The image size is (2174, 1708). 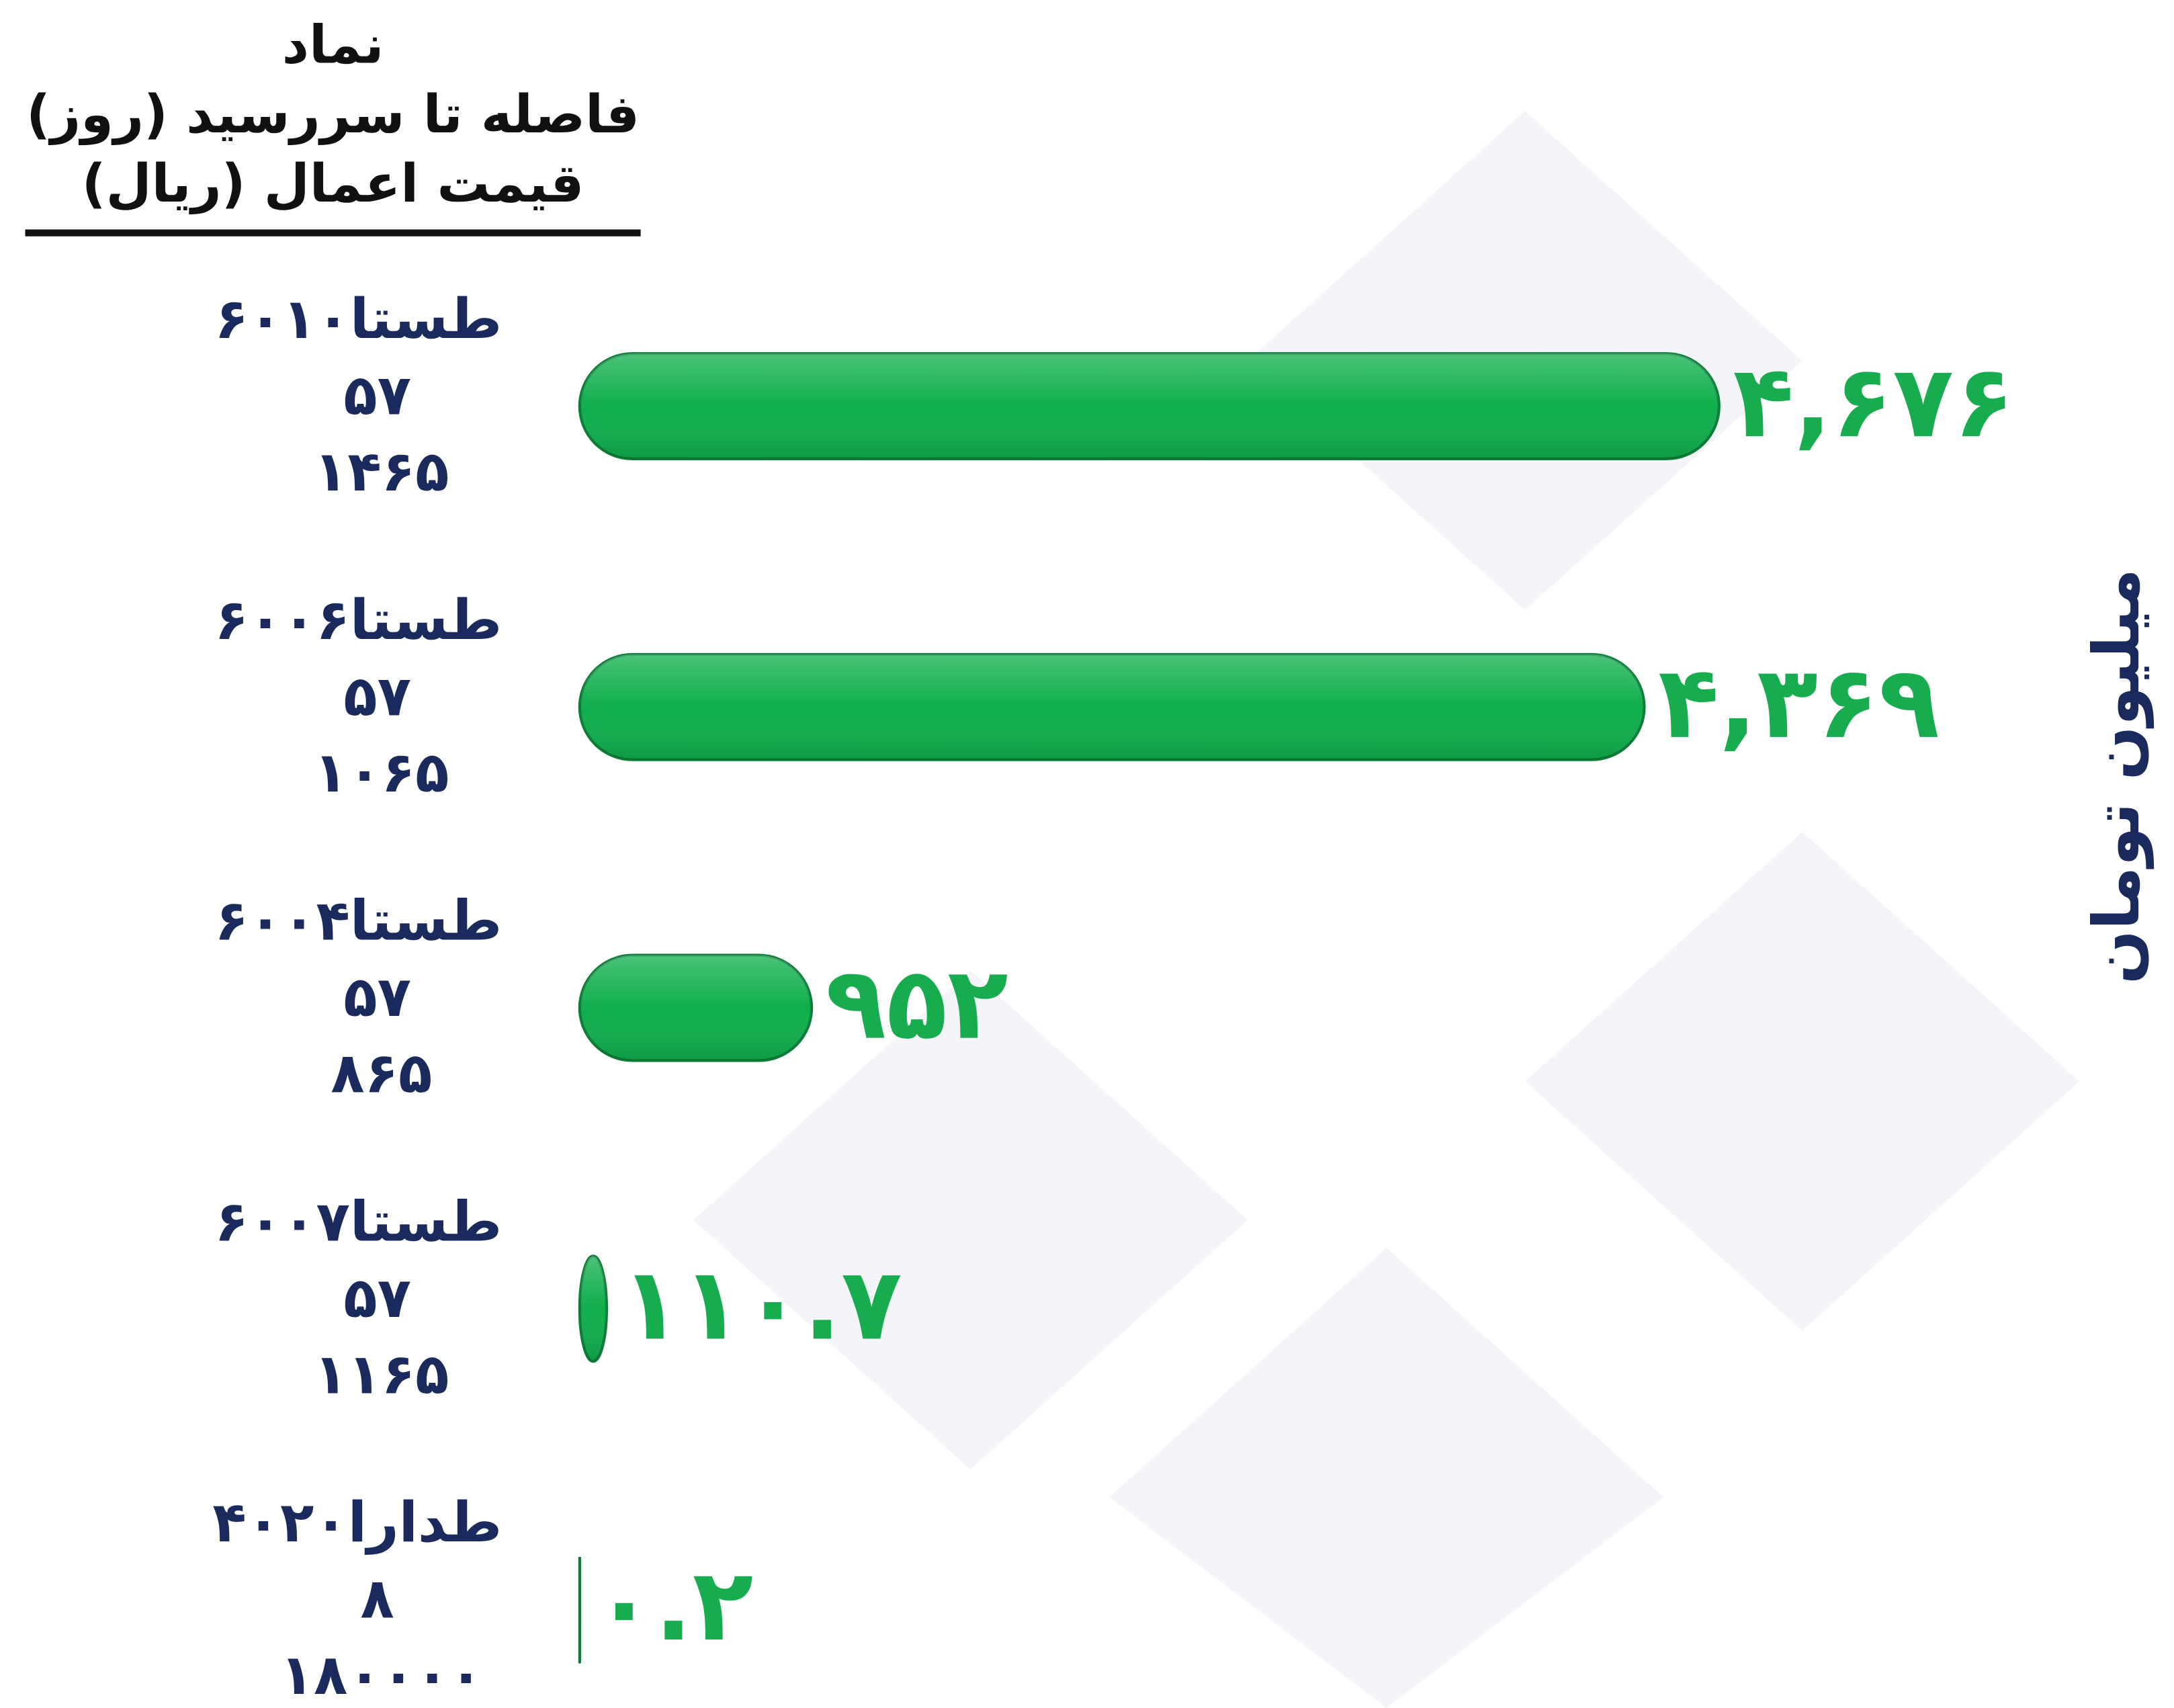 I want to click on header-strike: قیمت اعمال (ریال), so click(x=333, y=183).